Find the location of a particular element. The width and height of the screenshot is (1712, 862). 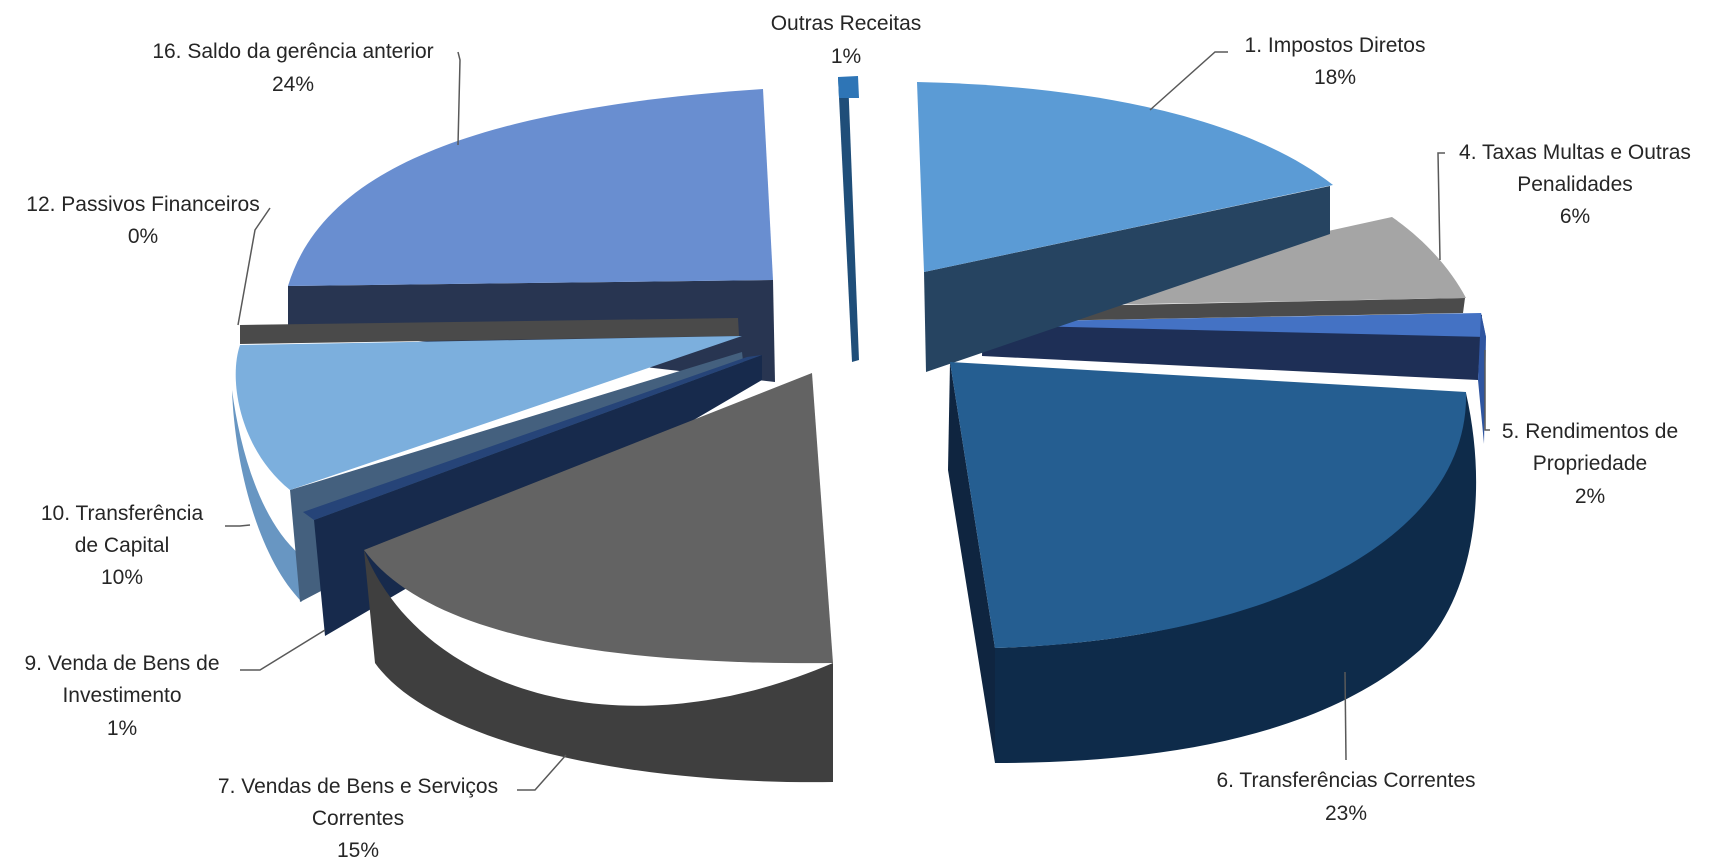

label-text: de Capital is located at coordinates (122, 545).